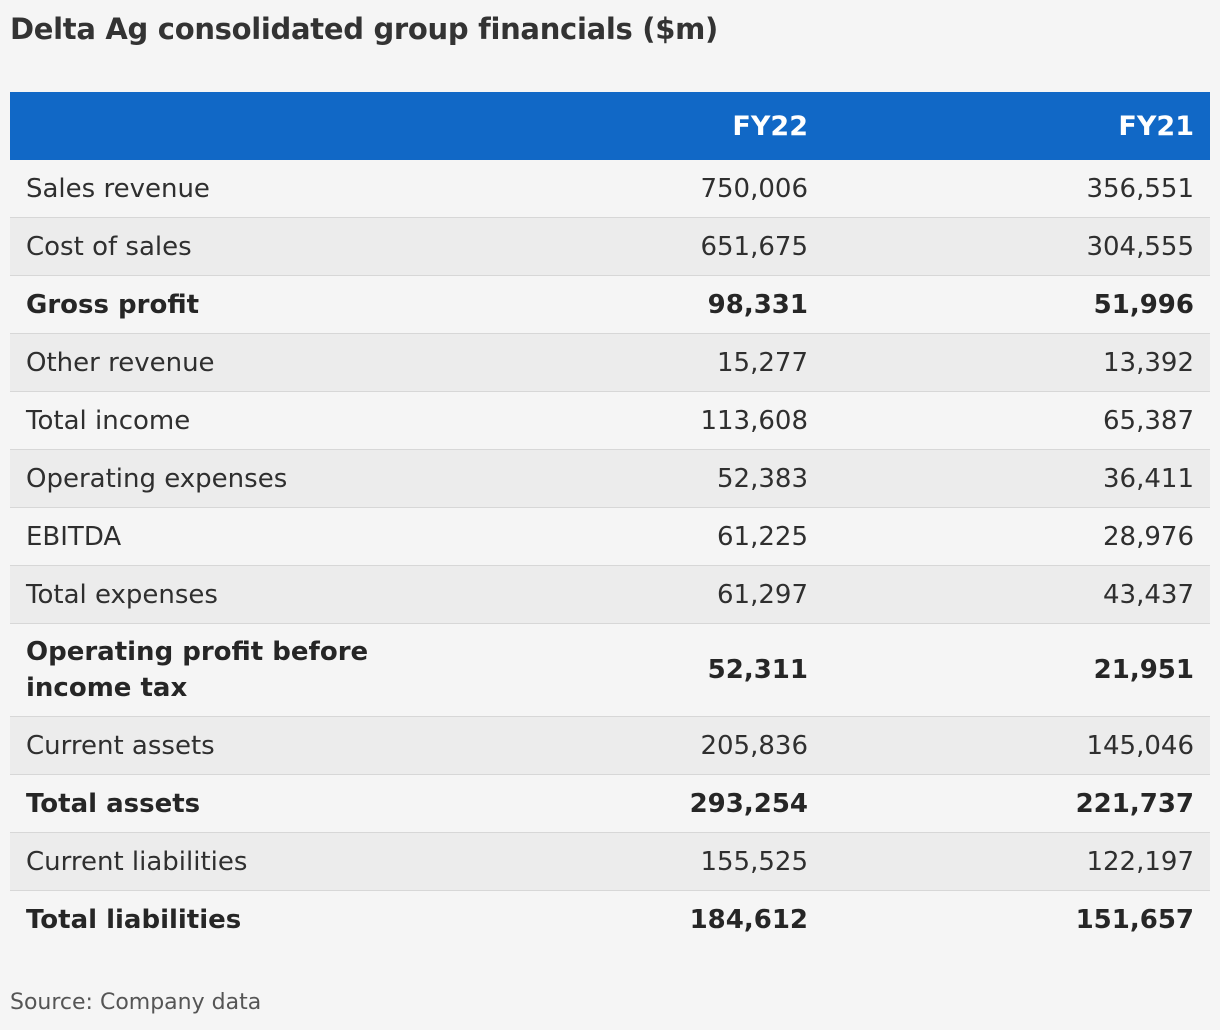 This screenshot has height=1030, width=1220. What do you see at coordinates (1017, 362) in the screenshot?
I see `value-fy21: 13,392` at bounding box center [1017, 362].